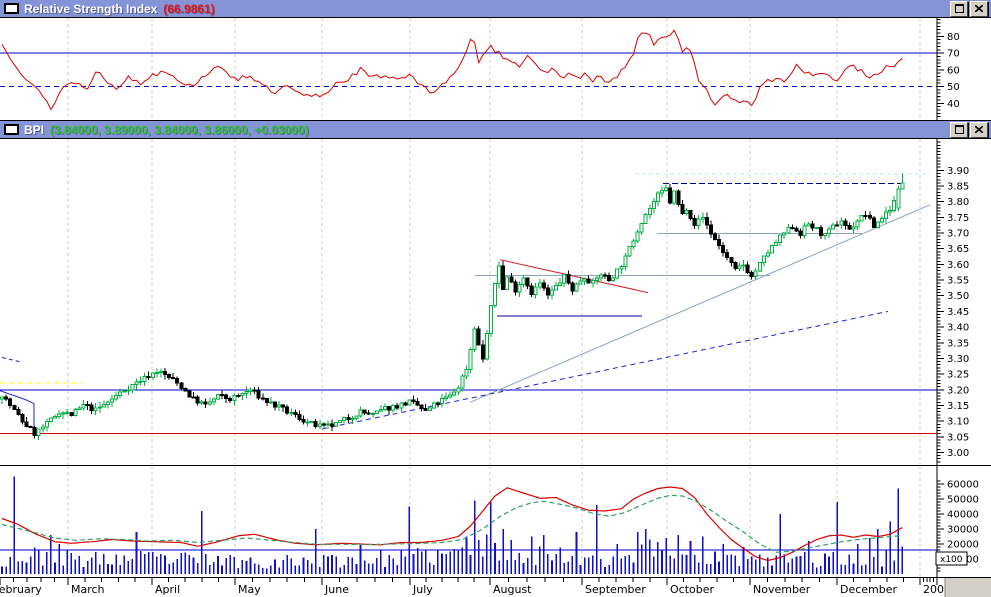 This screenshot has width=991, height=597. I want to click on svg-text: 40, so click(953, 104).